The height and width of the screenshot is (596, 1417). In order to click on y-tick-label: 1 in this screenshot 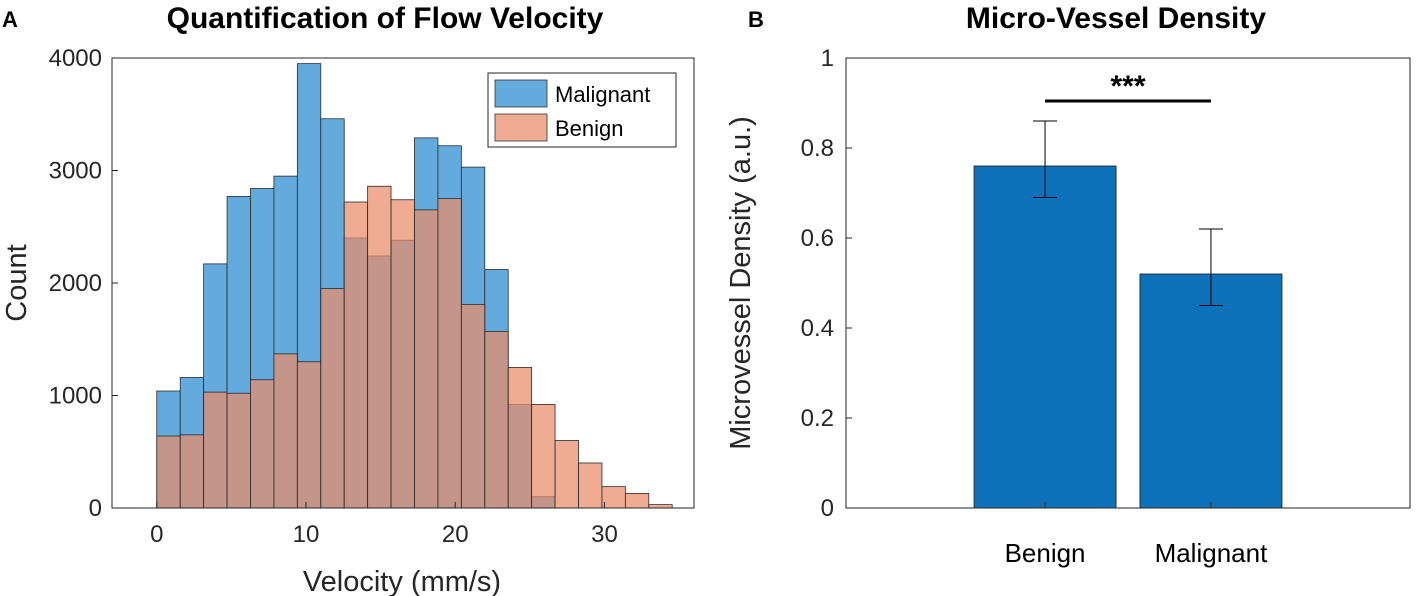, I will do `click(827, 58)`.